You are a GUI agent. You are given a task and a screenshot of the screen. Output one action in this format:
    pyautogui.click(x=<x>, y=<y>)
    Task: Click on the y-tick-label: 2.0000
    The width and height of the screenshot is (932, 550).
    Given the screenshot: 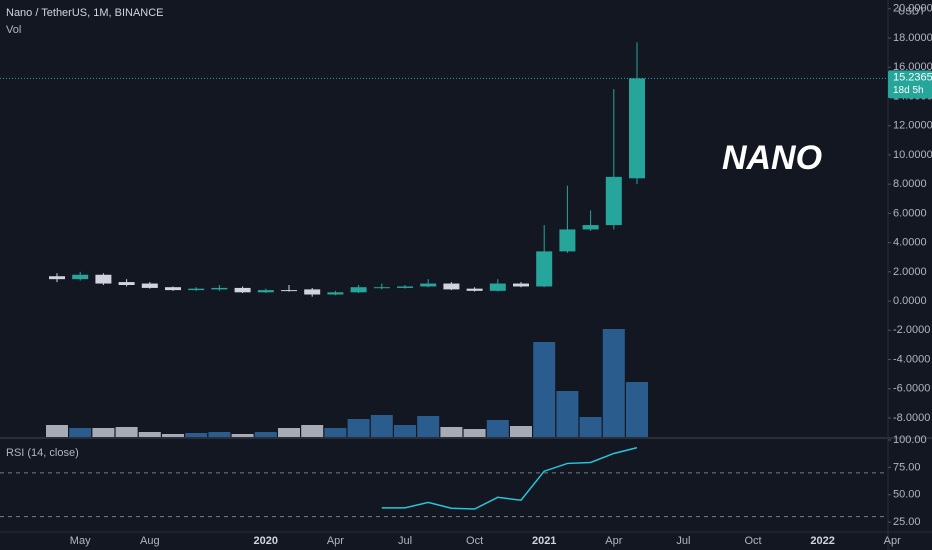 What is the action you would take?
    pyautogui.click(x=910, y=272)
    